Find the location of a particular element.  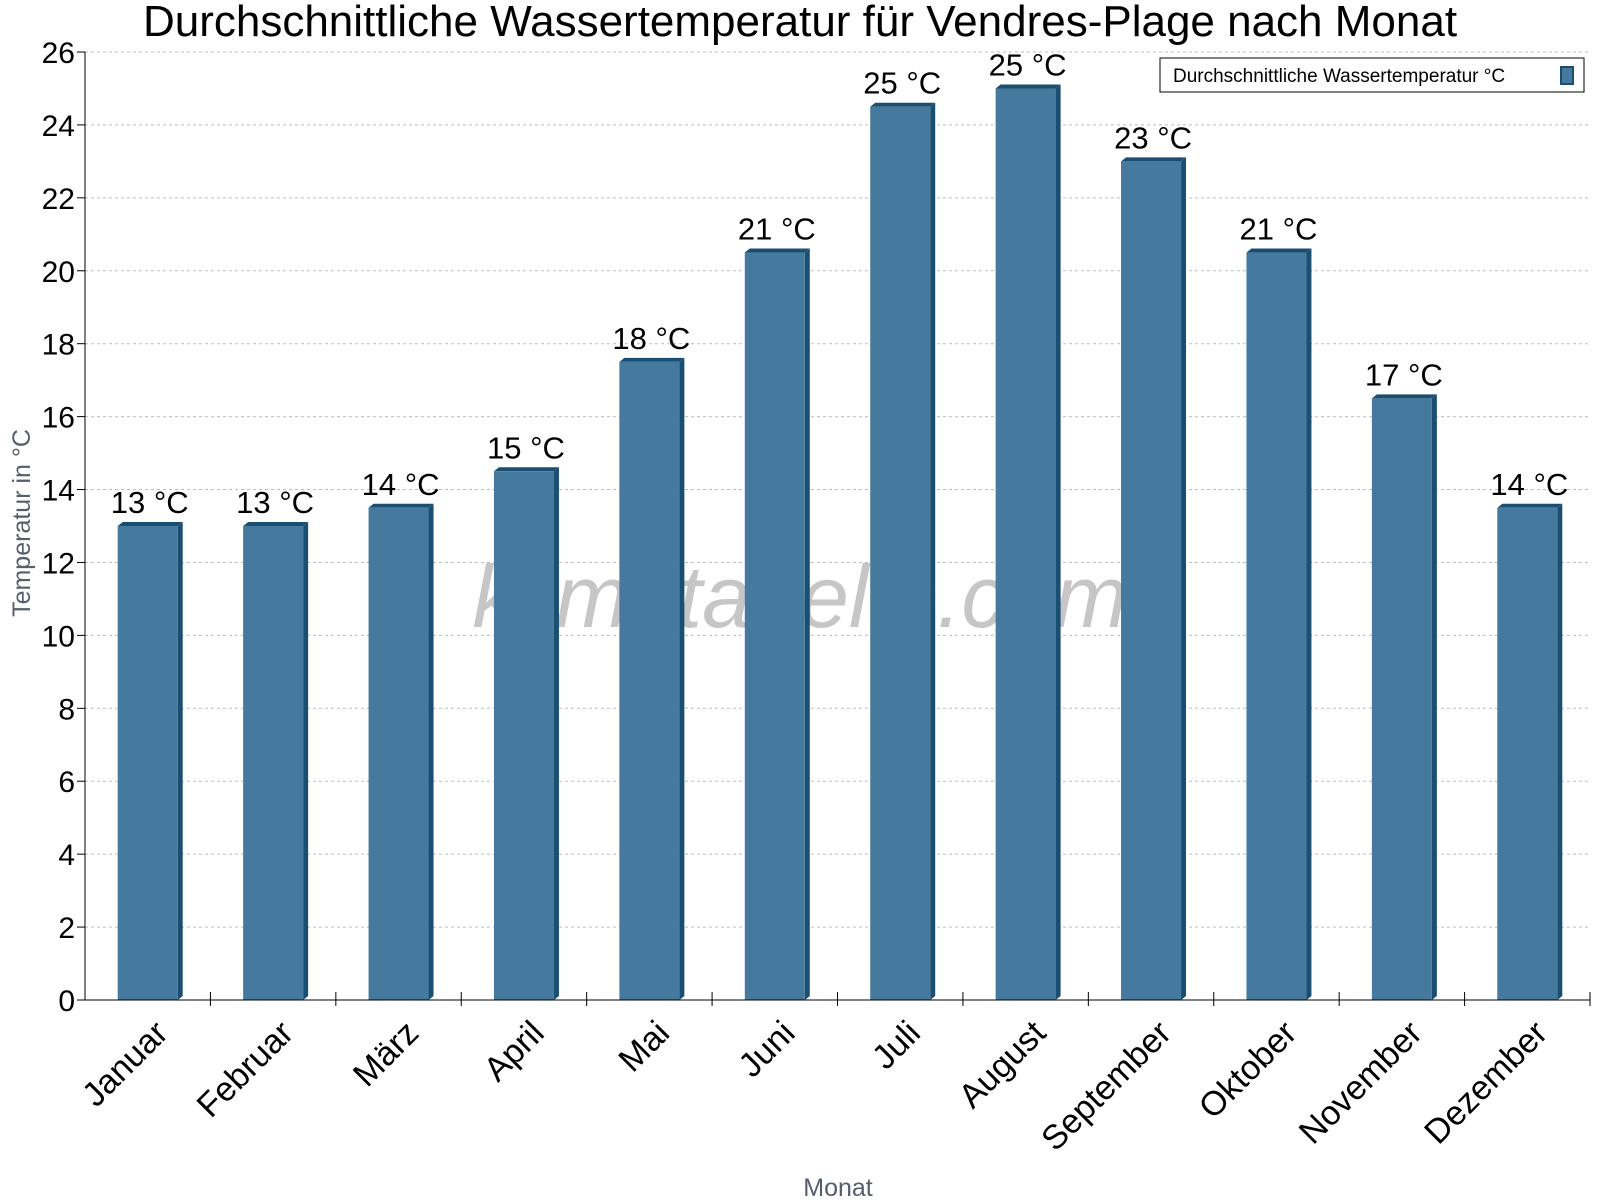

legend-box is located at coordinates (1372, 75).